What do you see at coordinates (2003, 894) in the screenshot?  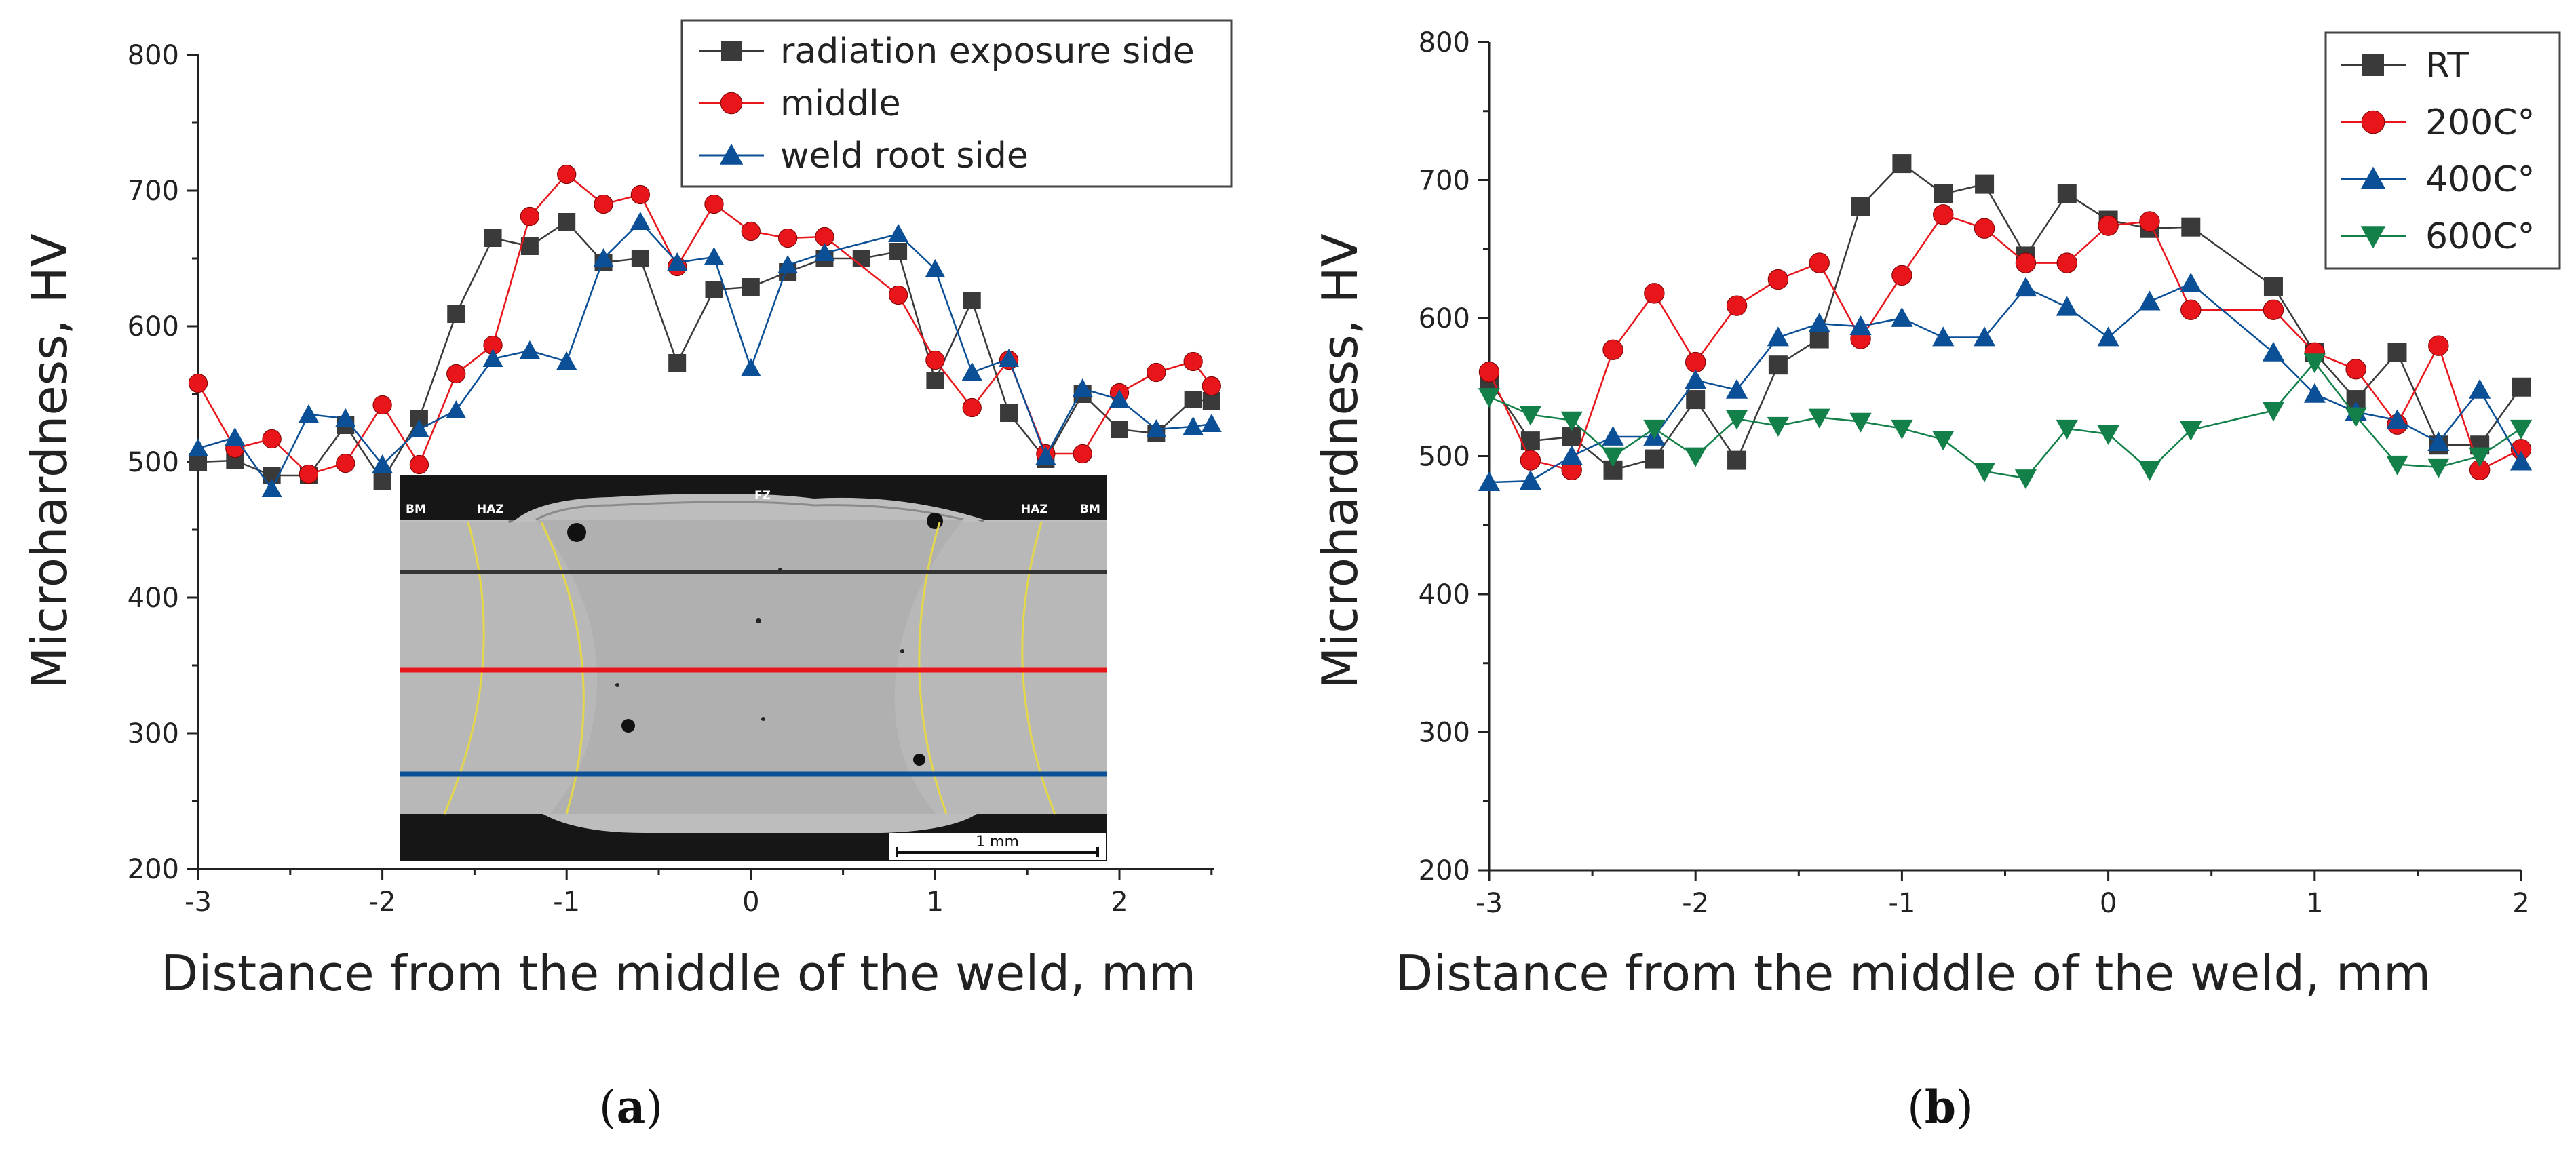 I see `x-axis-ticks-b: -3 -2 -1 0 1 2` at bounding box center [2003, 894].